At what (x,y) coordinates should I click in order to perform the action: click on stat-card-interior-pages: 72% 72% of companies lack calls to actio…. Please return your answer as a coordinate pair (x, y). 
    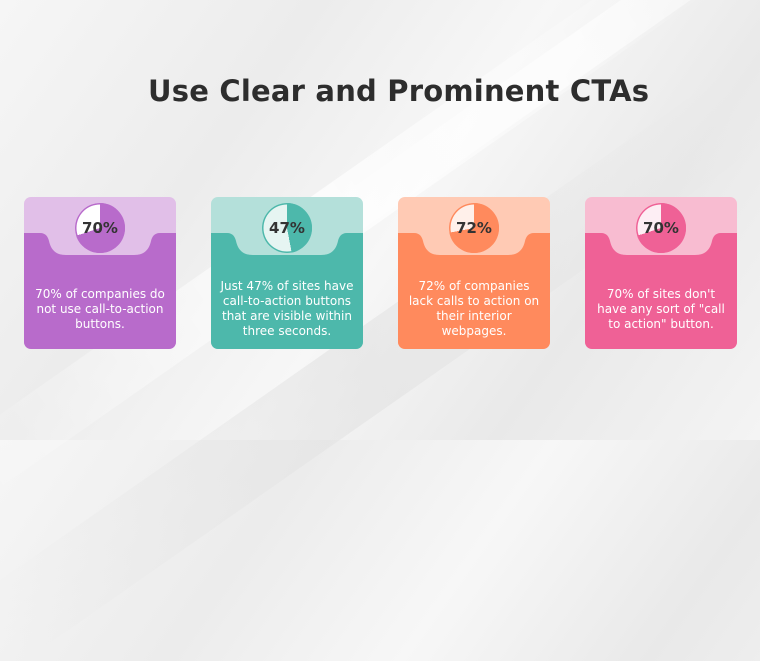
    Looking at the image, I should click on (474, 273).